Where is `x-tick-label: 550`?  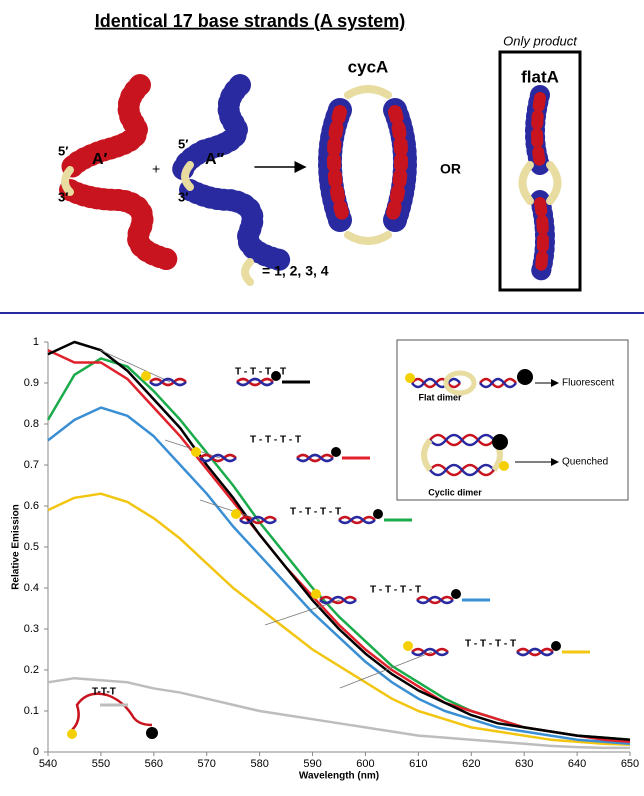 x-tick-label: 550 is located at coordinates (101, 764).